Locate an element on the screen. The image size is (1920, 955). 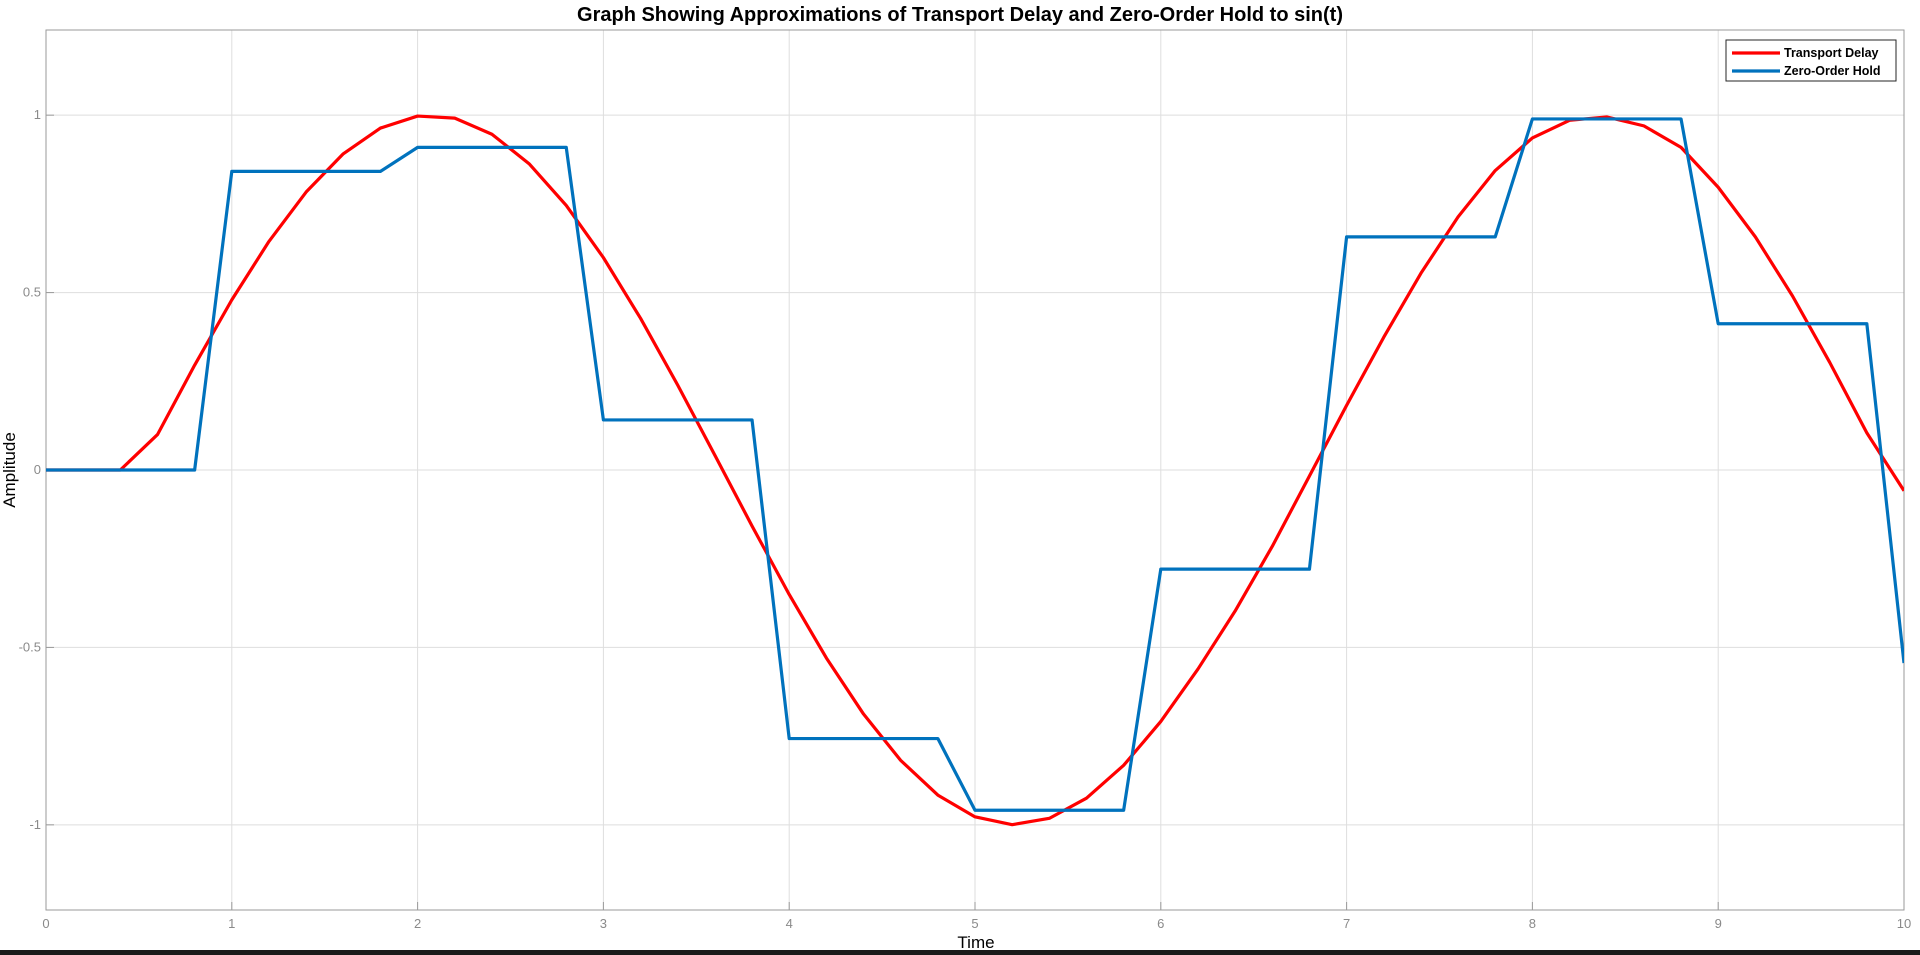
x-tick-label: 8 is located at coordinates (1532, 923).